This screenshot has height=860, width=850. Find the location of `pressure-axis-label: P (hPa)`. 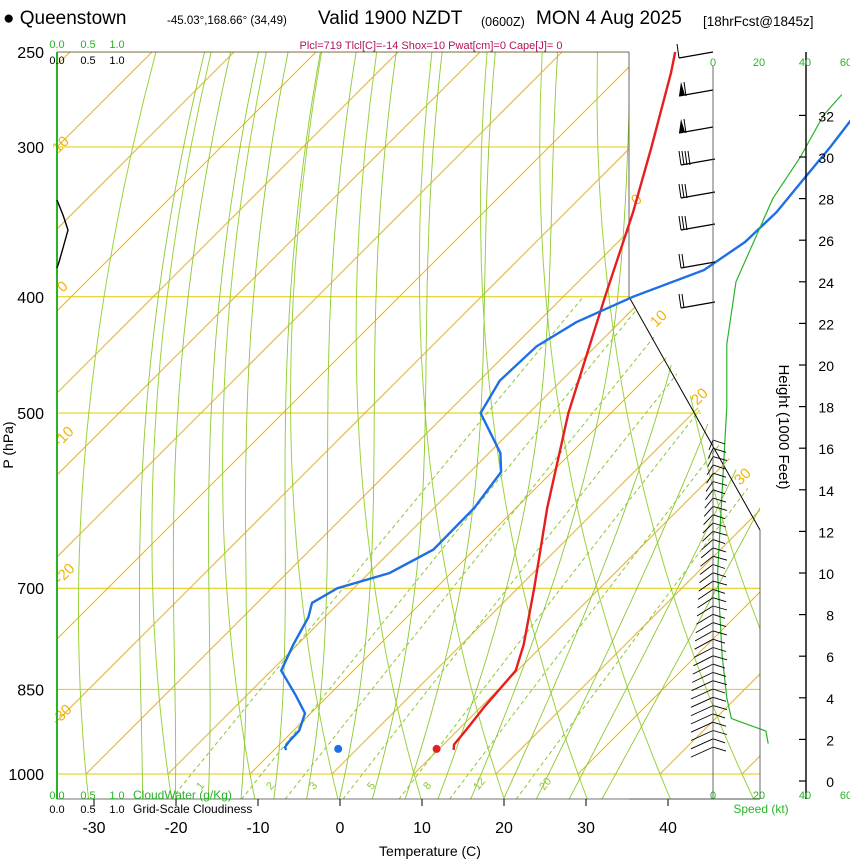

pressure-axis-label: P (hPa) is located at coordinates (8, 444).